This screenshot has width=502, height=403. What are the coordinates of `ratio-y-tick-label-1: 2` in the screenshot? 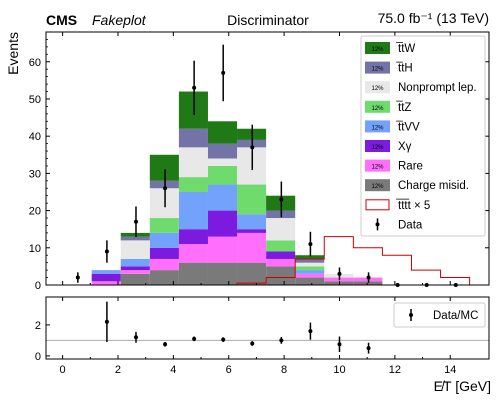 It's located at (38, 326).